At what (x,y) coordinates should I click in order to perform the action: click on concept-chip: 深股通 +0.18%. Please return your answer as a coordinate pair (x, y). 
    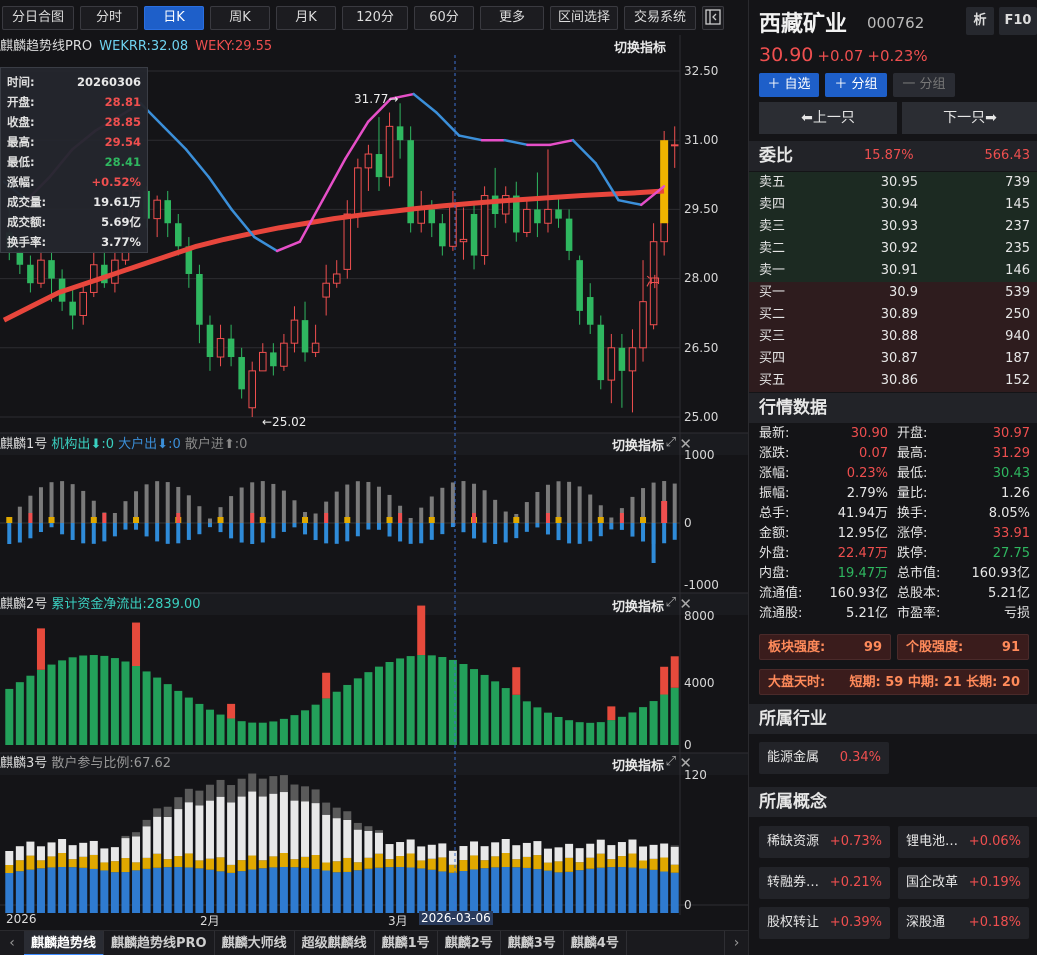
    Looking at the image, I should click on (963, 923).